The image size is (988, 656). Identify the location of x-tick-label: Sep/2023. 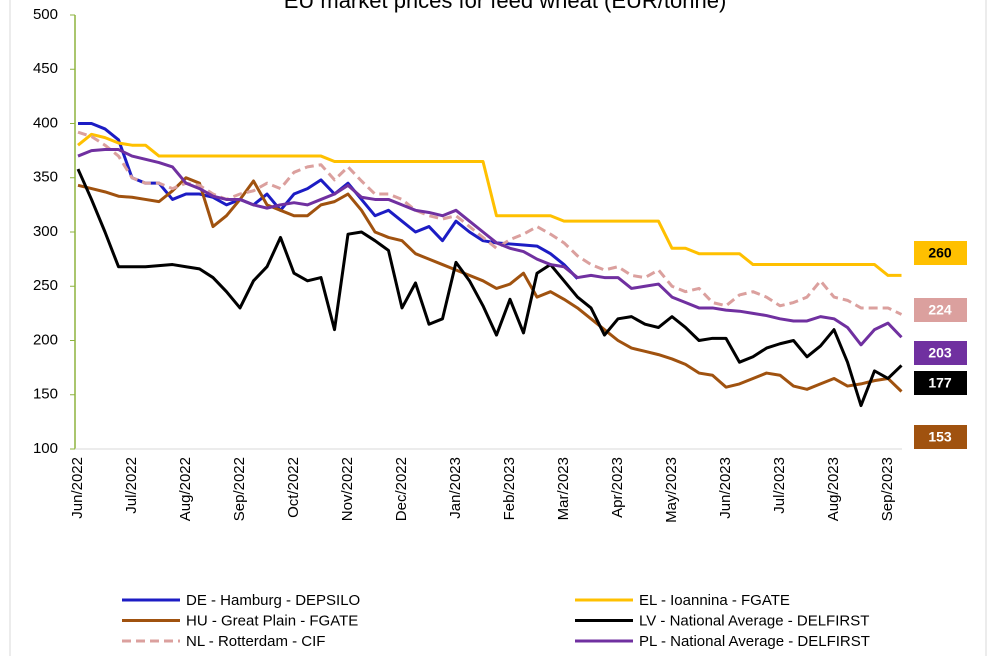
(887, 489).